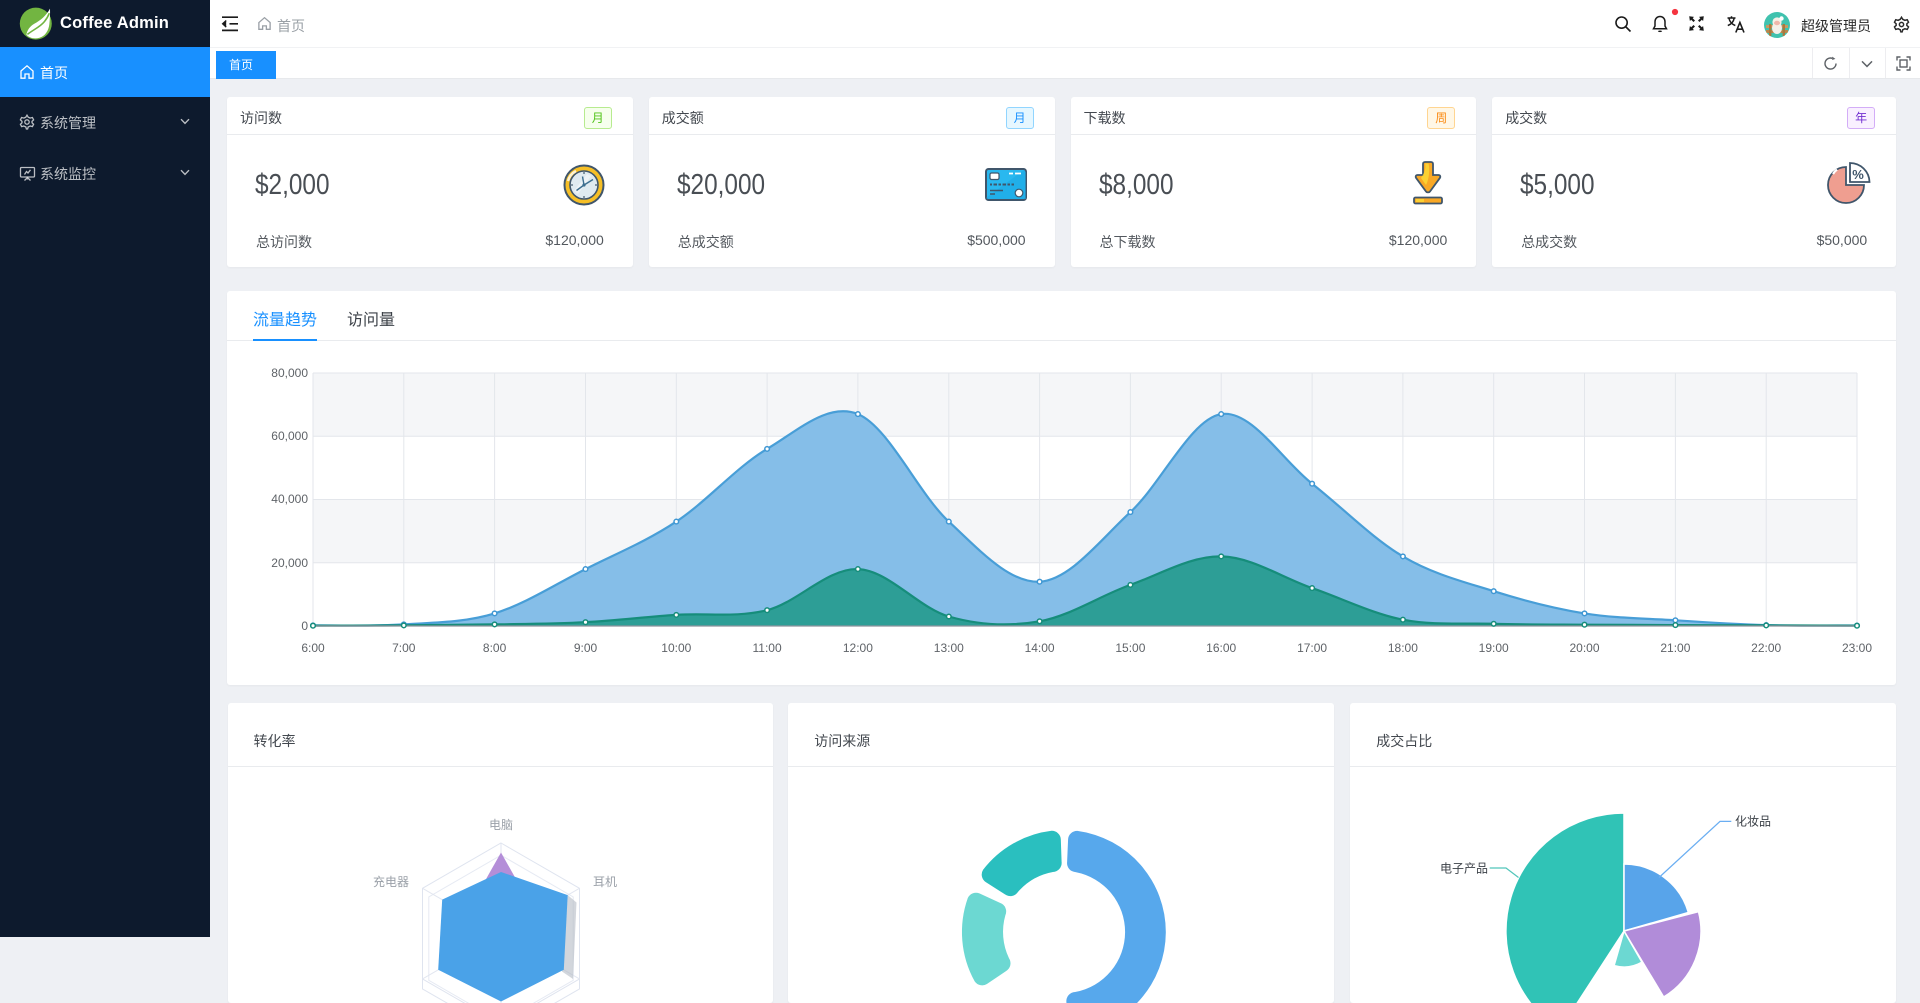 The width and height of the screenshot is (1920, 1003). I want to click on svg-text: 23:00, so click(1857, 648).